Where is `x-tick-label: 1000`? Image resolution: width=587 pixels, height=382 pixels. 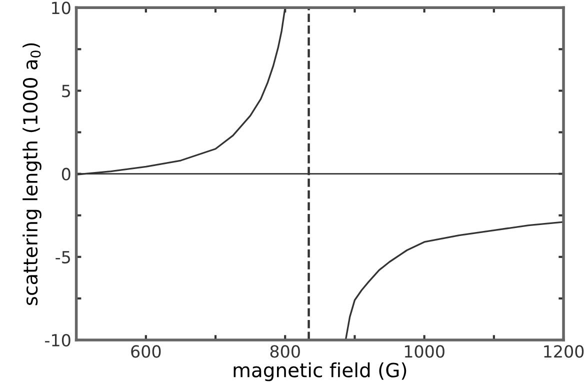
x-tick-label: 1000 is located at coordinates (424, 351).